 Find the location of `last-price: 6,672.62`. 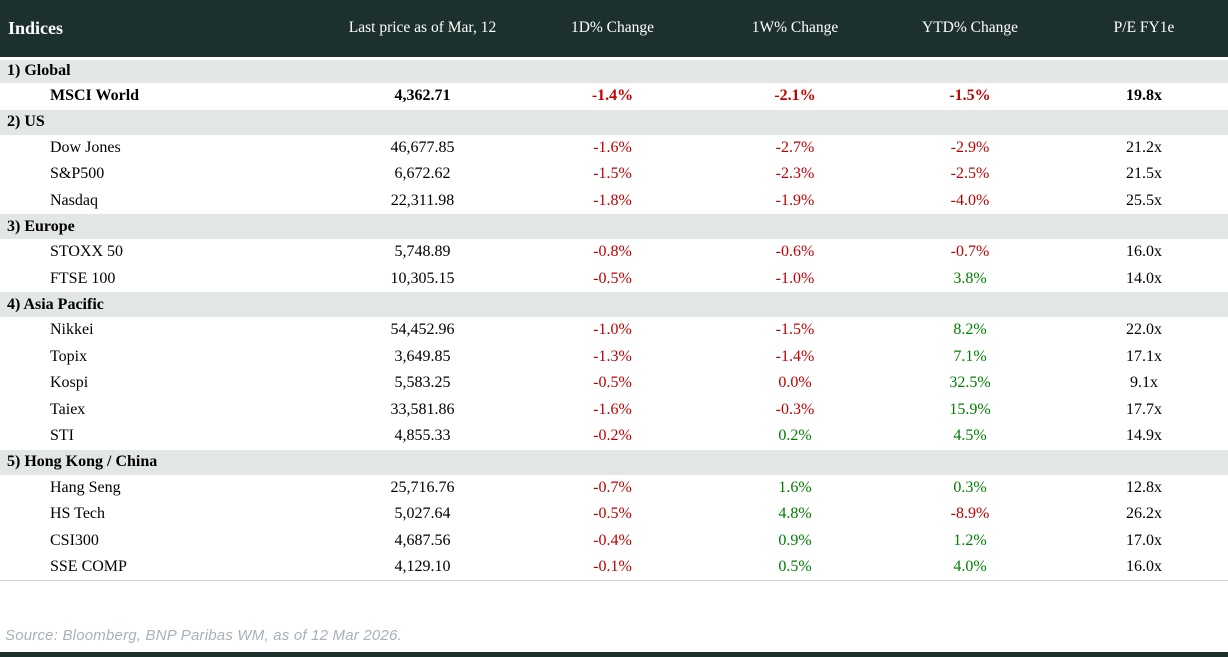

last-price: 6,672.62 is located at coordinates (422, 174).